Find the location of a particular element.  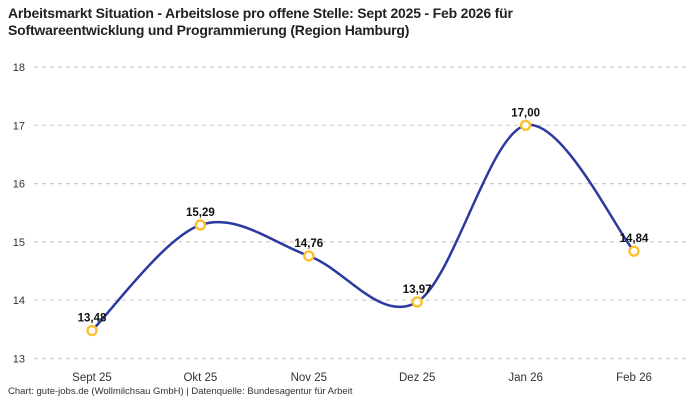

y-axis-tick-label: 14 is located at coordinates (19, 301).